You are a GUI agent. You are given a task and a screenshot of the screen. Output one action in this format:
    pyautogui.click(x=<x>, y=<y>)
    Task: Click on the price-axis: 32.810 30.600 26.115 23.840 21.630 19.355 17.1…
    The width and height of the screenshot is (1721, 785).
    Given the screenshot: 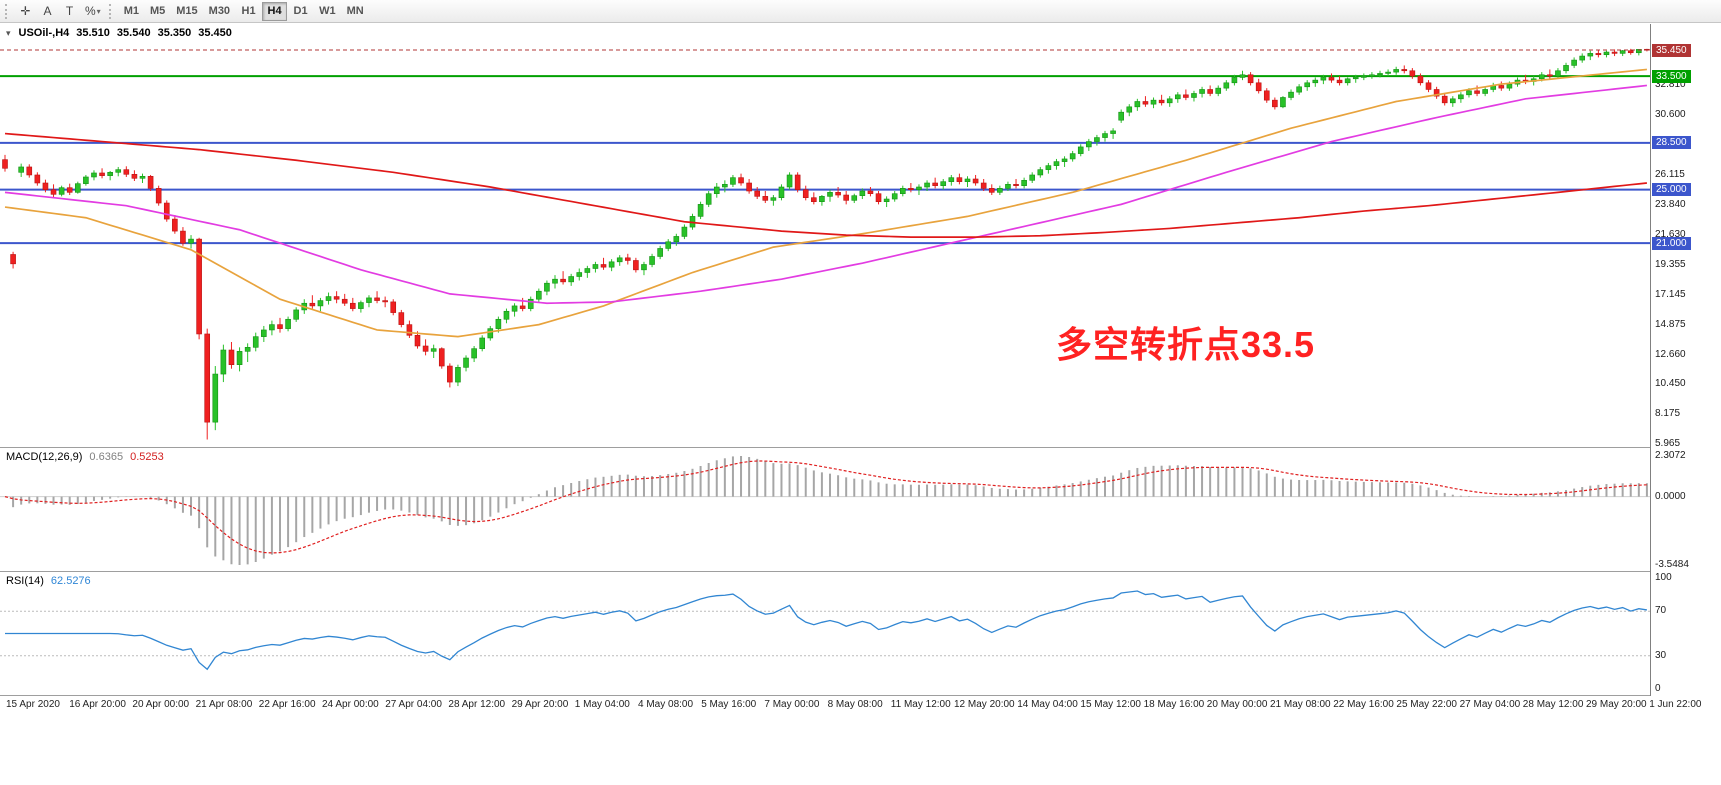 What is the action you would take?
    pyautogui.click(x=1685, y=360)
    